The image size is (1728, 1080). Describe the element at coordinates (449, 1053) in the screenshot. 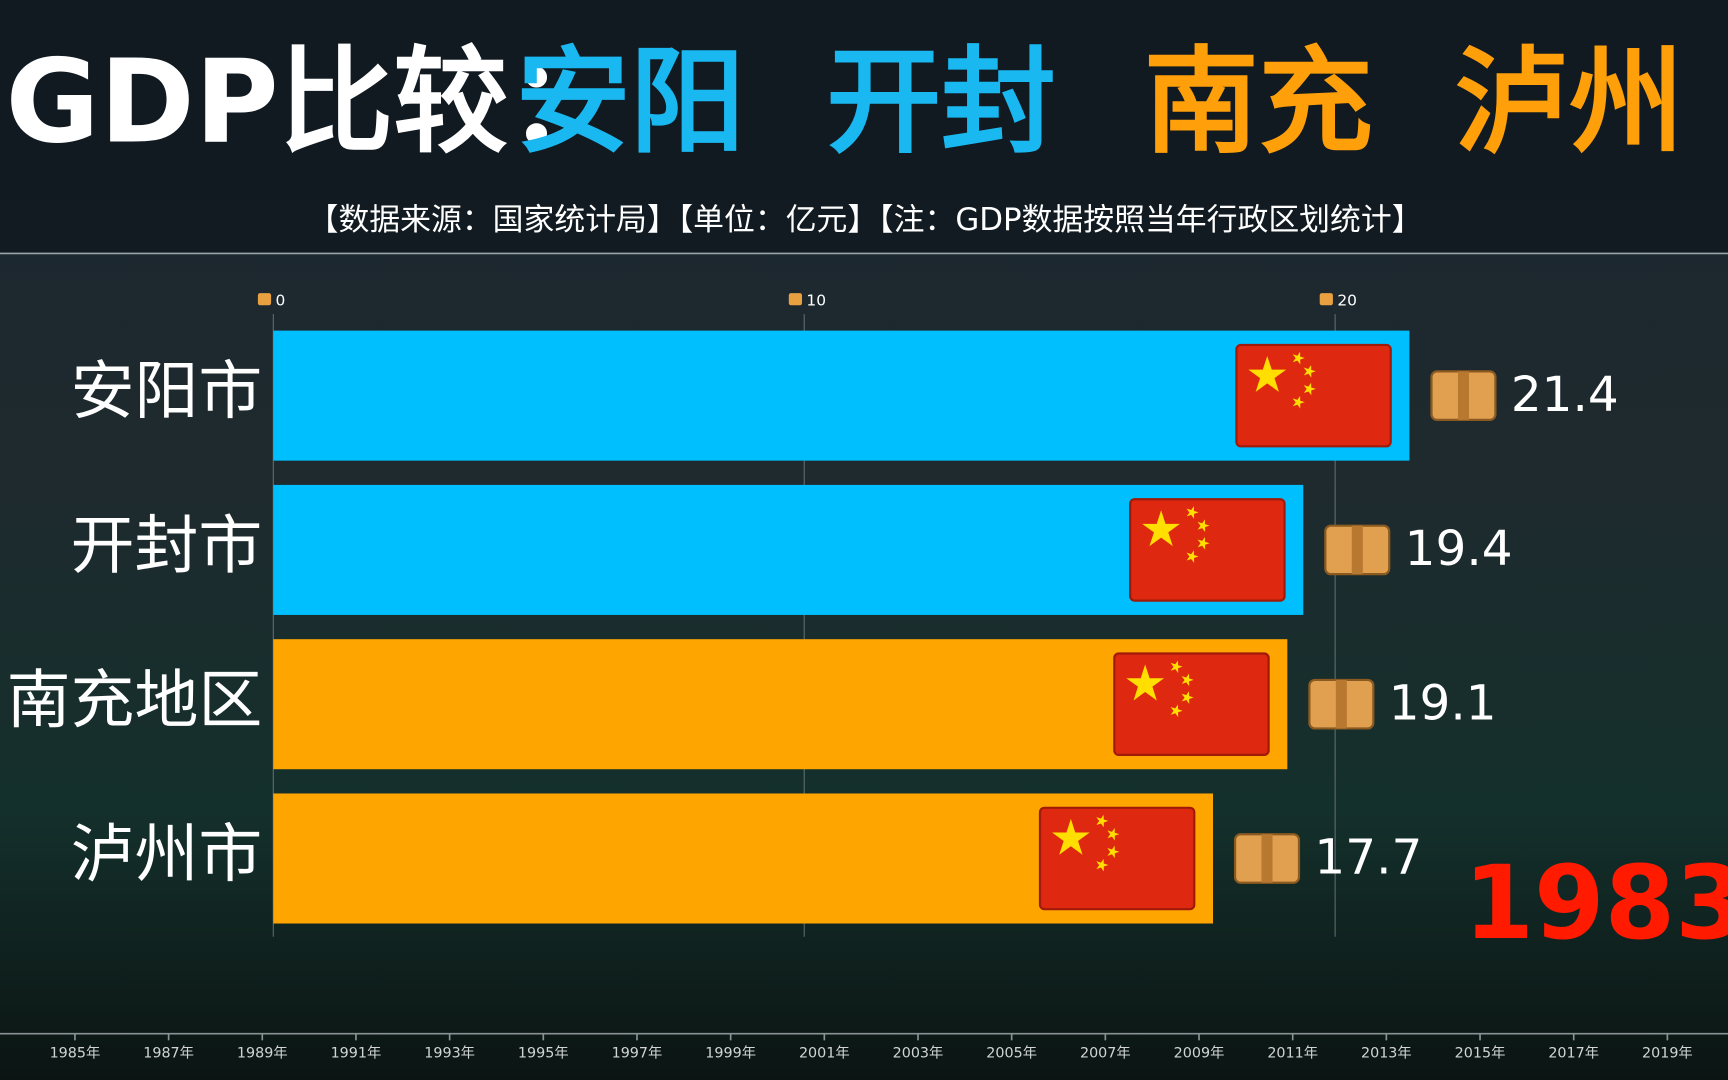

I see `timeline-label: 1993年` at that location.